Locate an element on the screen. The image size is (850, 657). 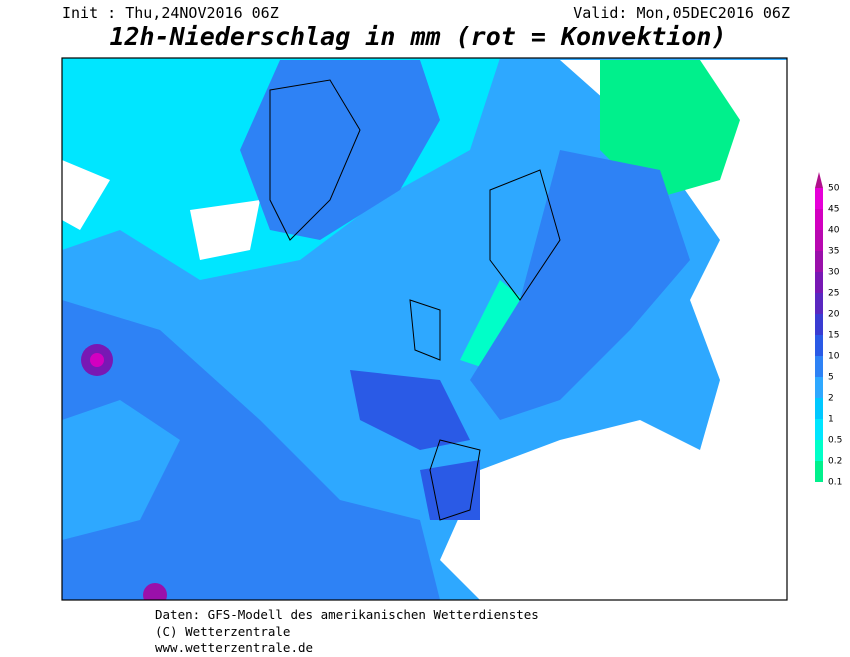
valid-time: Valid: Mon,05DEC2016 06Z is located at coordinates (681, 13).